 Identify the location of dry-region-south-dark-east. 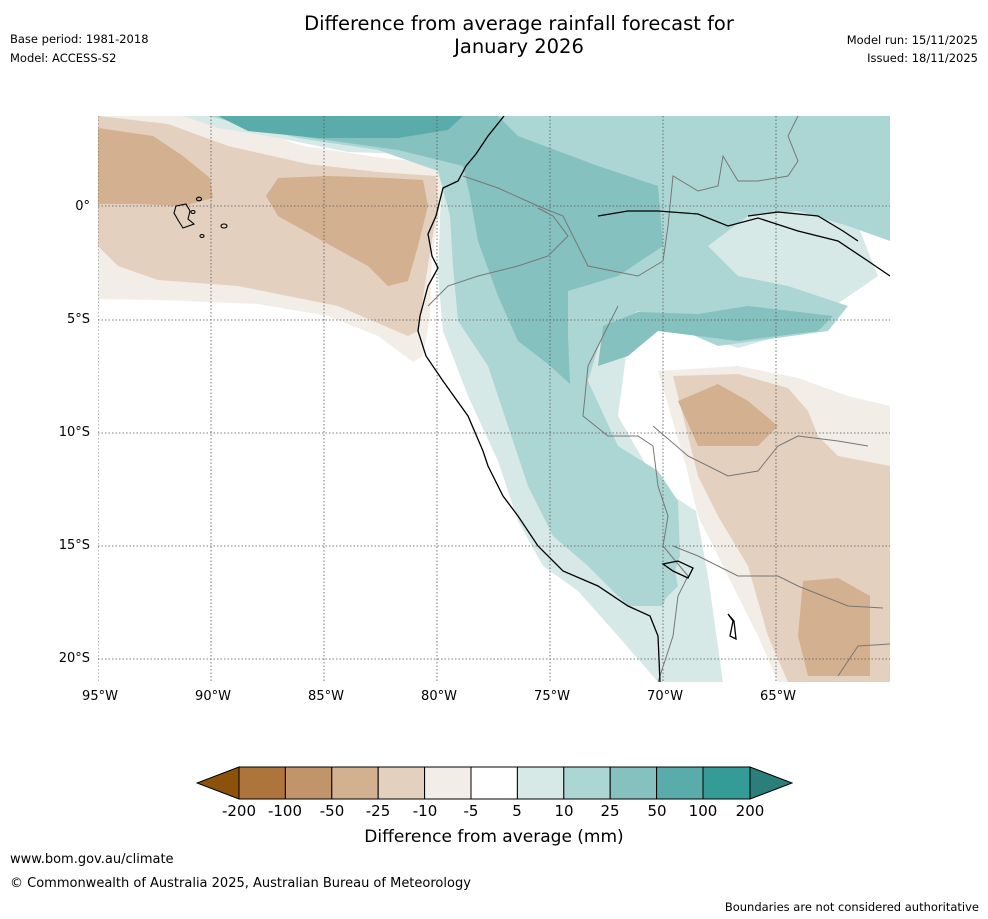
(834, 627).